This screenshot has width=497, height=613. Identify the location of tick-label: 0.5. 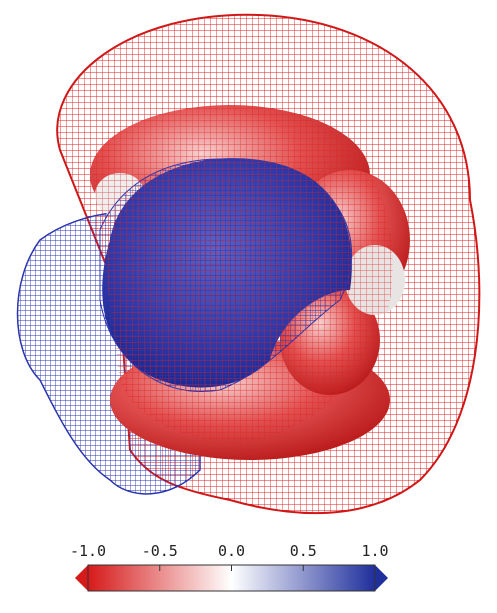
(303, 551).